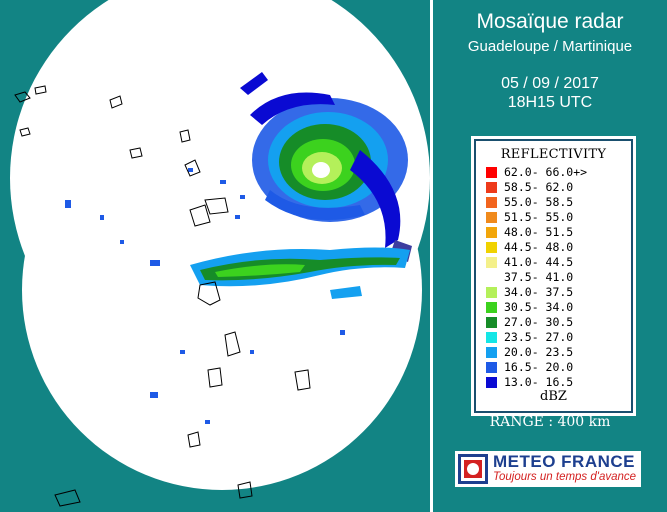 This screenshot has width=667, height=512. I want to click on legend-range: 27.0- 30.5, so click(539, 322).